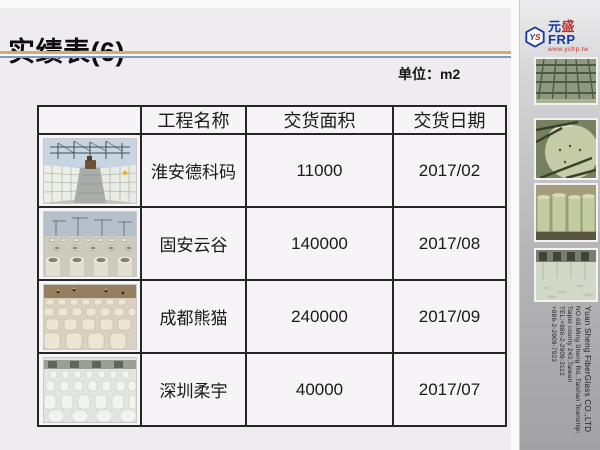 This screenshot has height=450, width=600. What do you see at coordinates (449, 120) in the screenshot?
I see `header-date: 交货日期` at bounding box center [449, 120].